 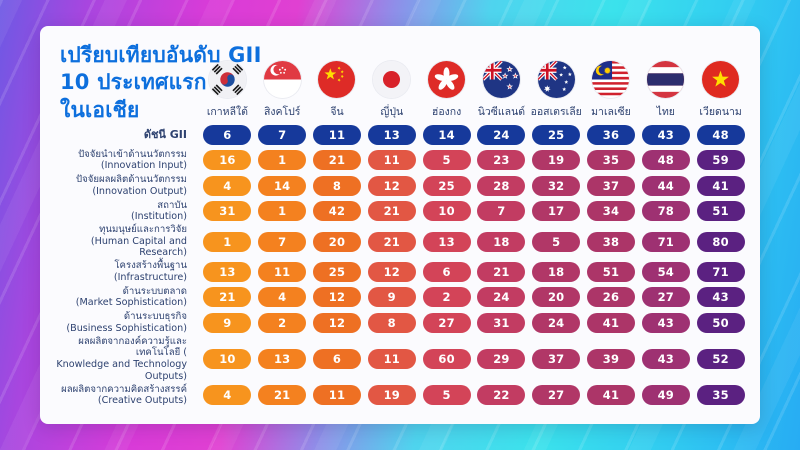 I want to click on rank-cell: 6, so click(x=227, y=134).